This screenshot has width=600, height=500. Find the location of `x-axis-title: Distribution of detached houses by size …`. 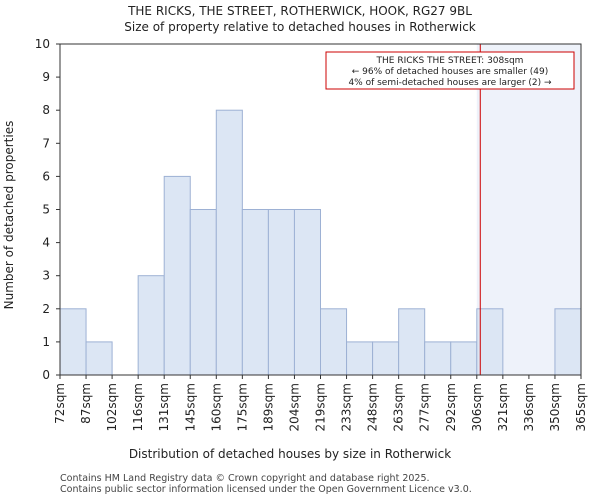

x-axis-title: Distribution of detached houses by size … is located at coordinates (290, 454).